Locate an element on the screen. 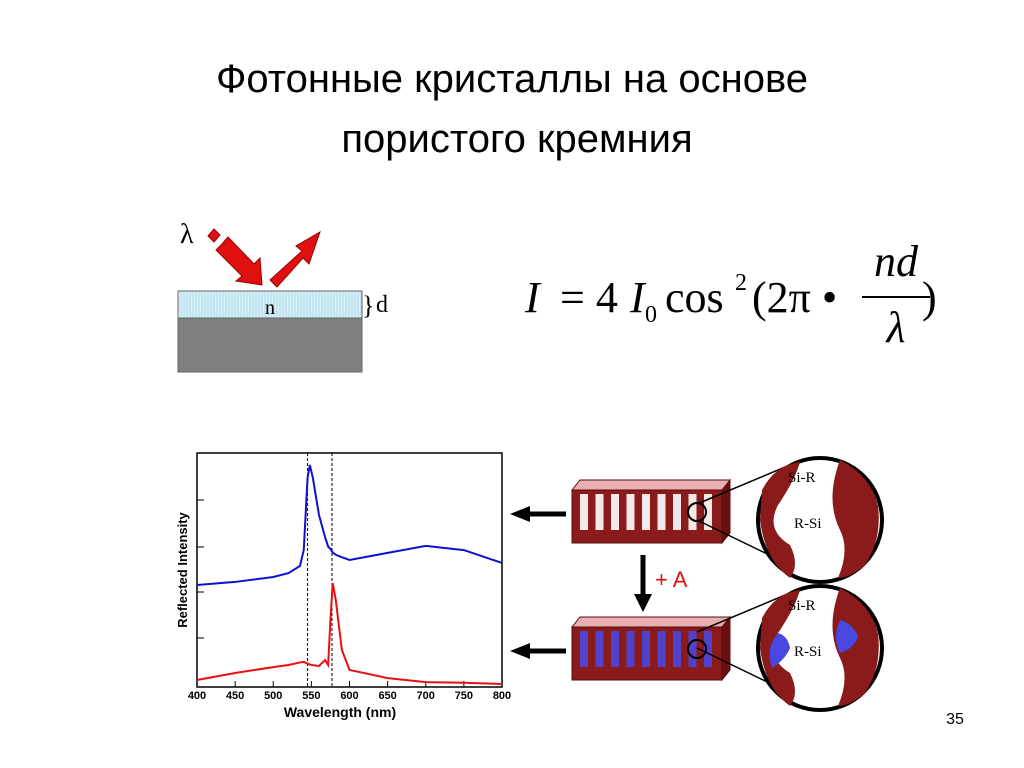  index-label: n is located at coordinates (270, 308).